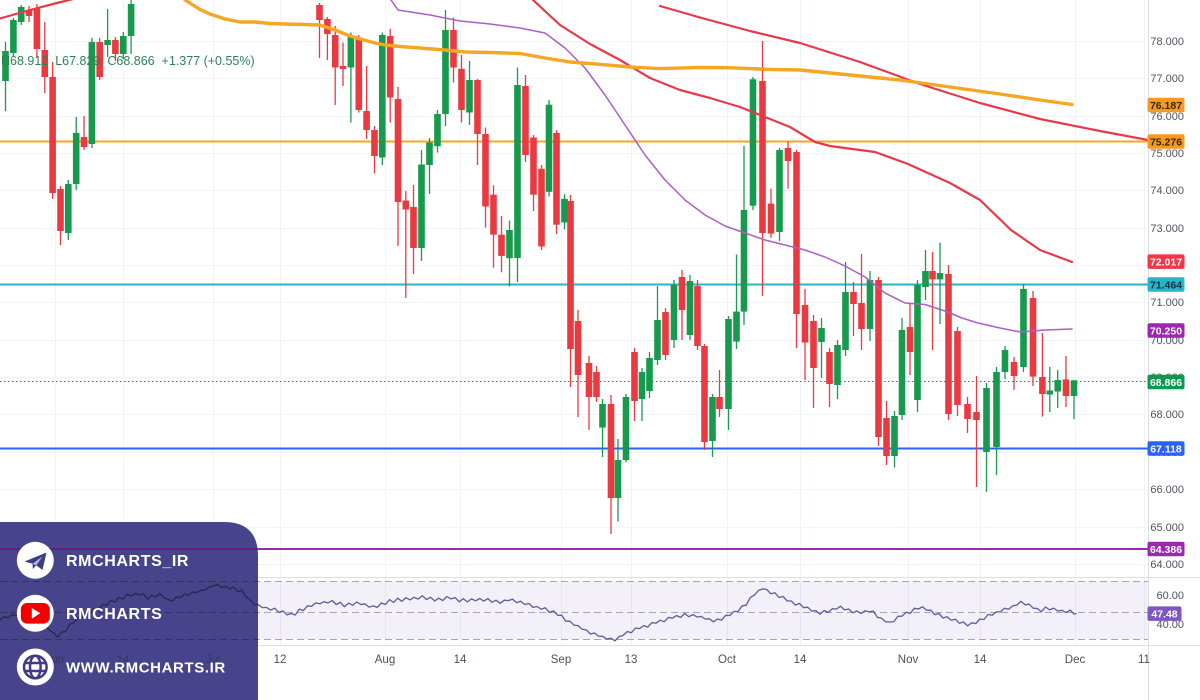 The height and width of the screenshot is (700, 1200). Describe the element at coordinates (1167, 303) in the screenshot. I see `svg-text: 71.000` at that location.